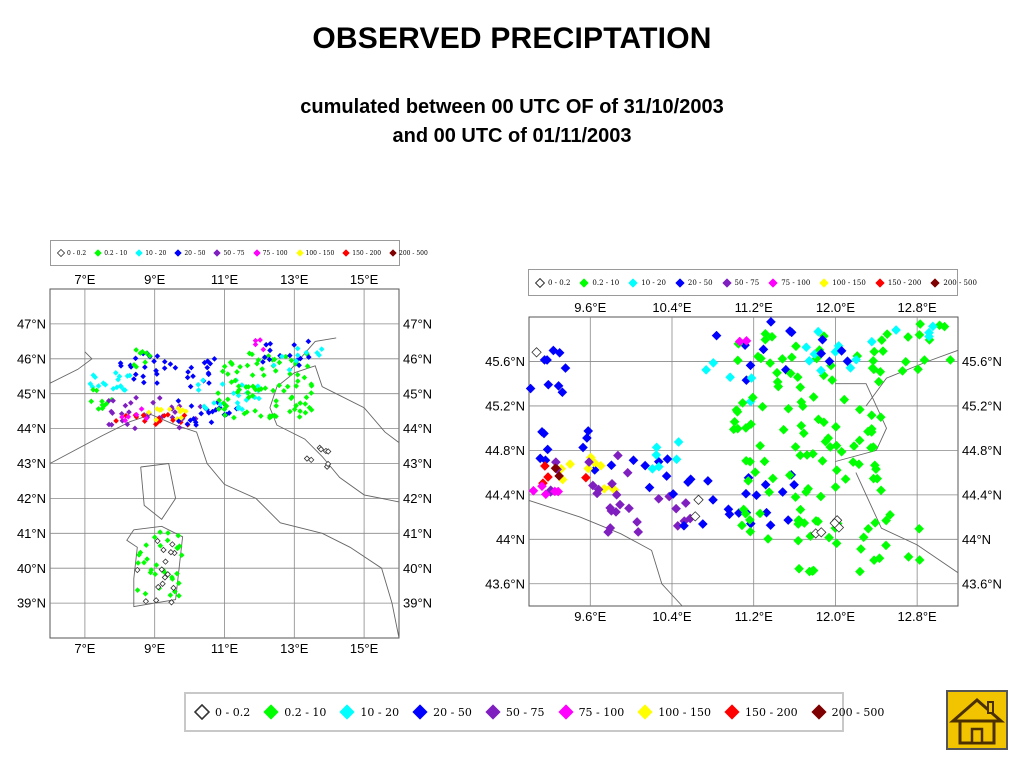 The width and height of the screenshot is (1024, 768). What do you see at coordinates (31, 568) in the screenshot?
I see `overview-lat-label-left: 40°N` at bounding box center [31, 568].